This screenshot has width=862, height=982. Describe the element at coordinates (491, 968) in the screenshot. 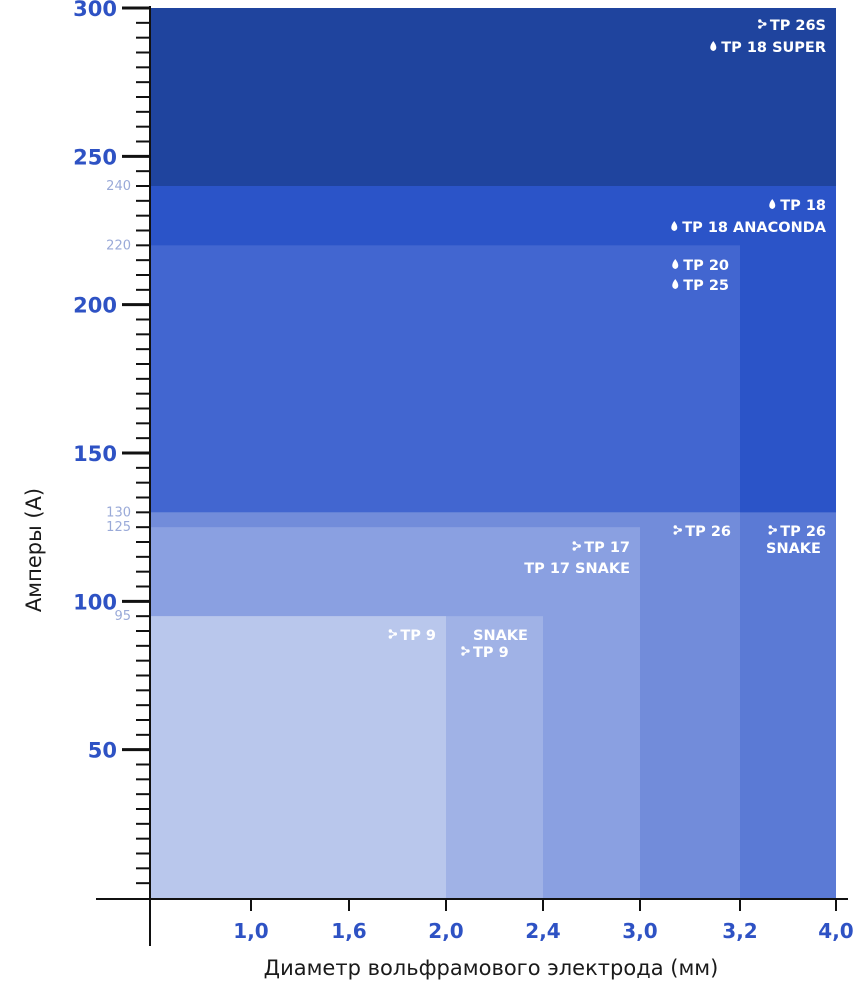

I see `x-axis-title: Диаметр вольфрамового электрода (мм)` at that location.